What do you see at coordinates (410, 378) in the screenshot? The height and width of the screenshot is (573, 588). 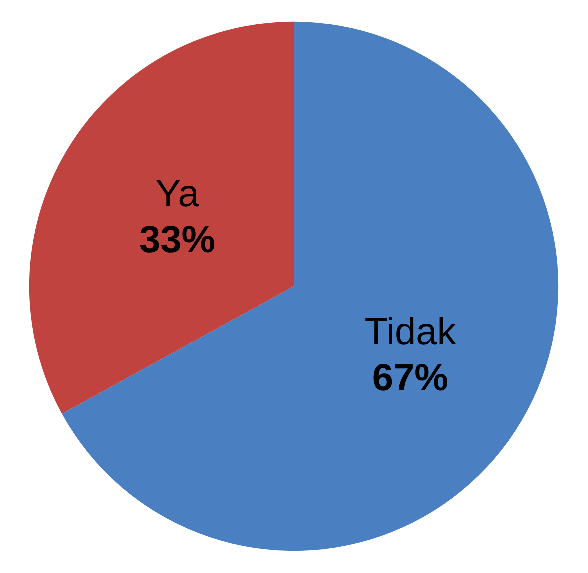 I see `data-label: 67%` at bounding box center [410, 378].